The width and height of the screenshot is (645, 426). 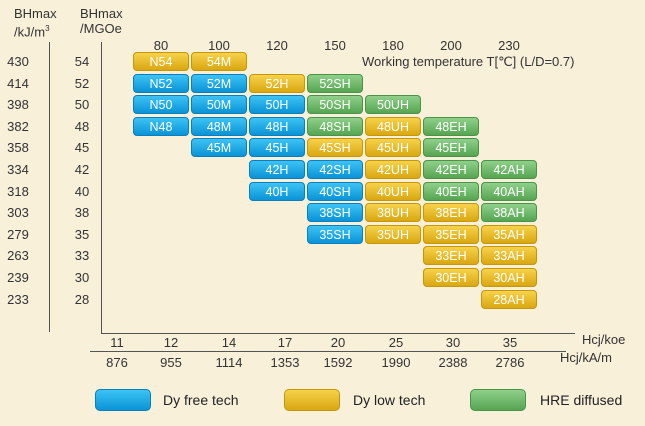 What do you see at coordinates (171, 362) in the screenshot?
I see `hcj-kam-tick: 955` at bounding box center [171, 362].